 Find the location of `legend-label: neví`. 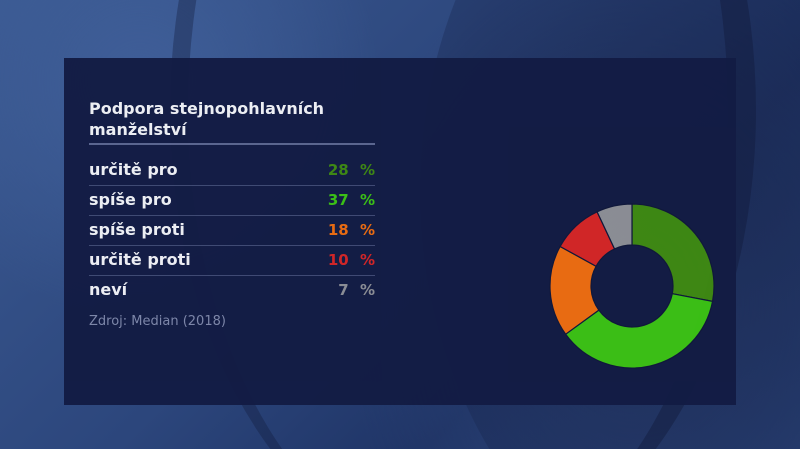

legend-label: neví is located at coordinates (108, 289).